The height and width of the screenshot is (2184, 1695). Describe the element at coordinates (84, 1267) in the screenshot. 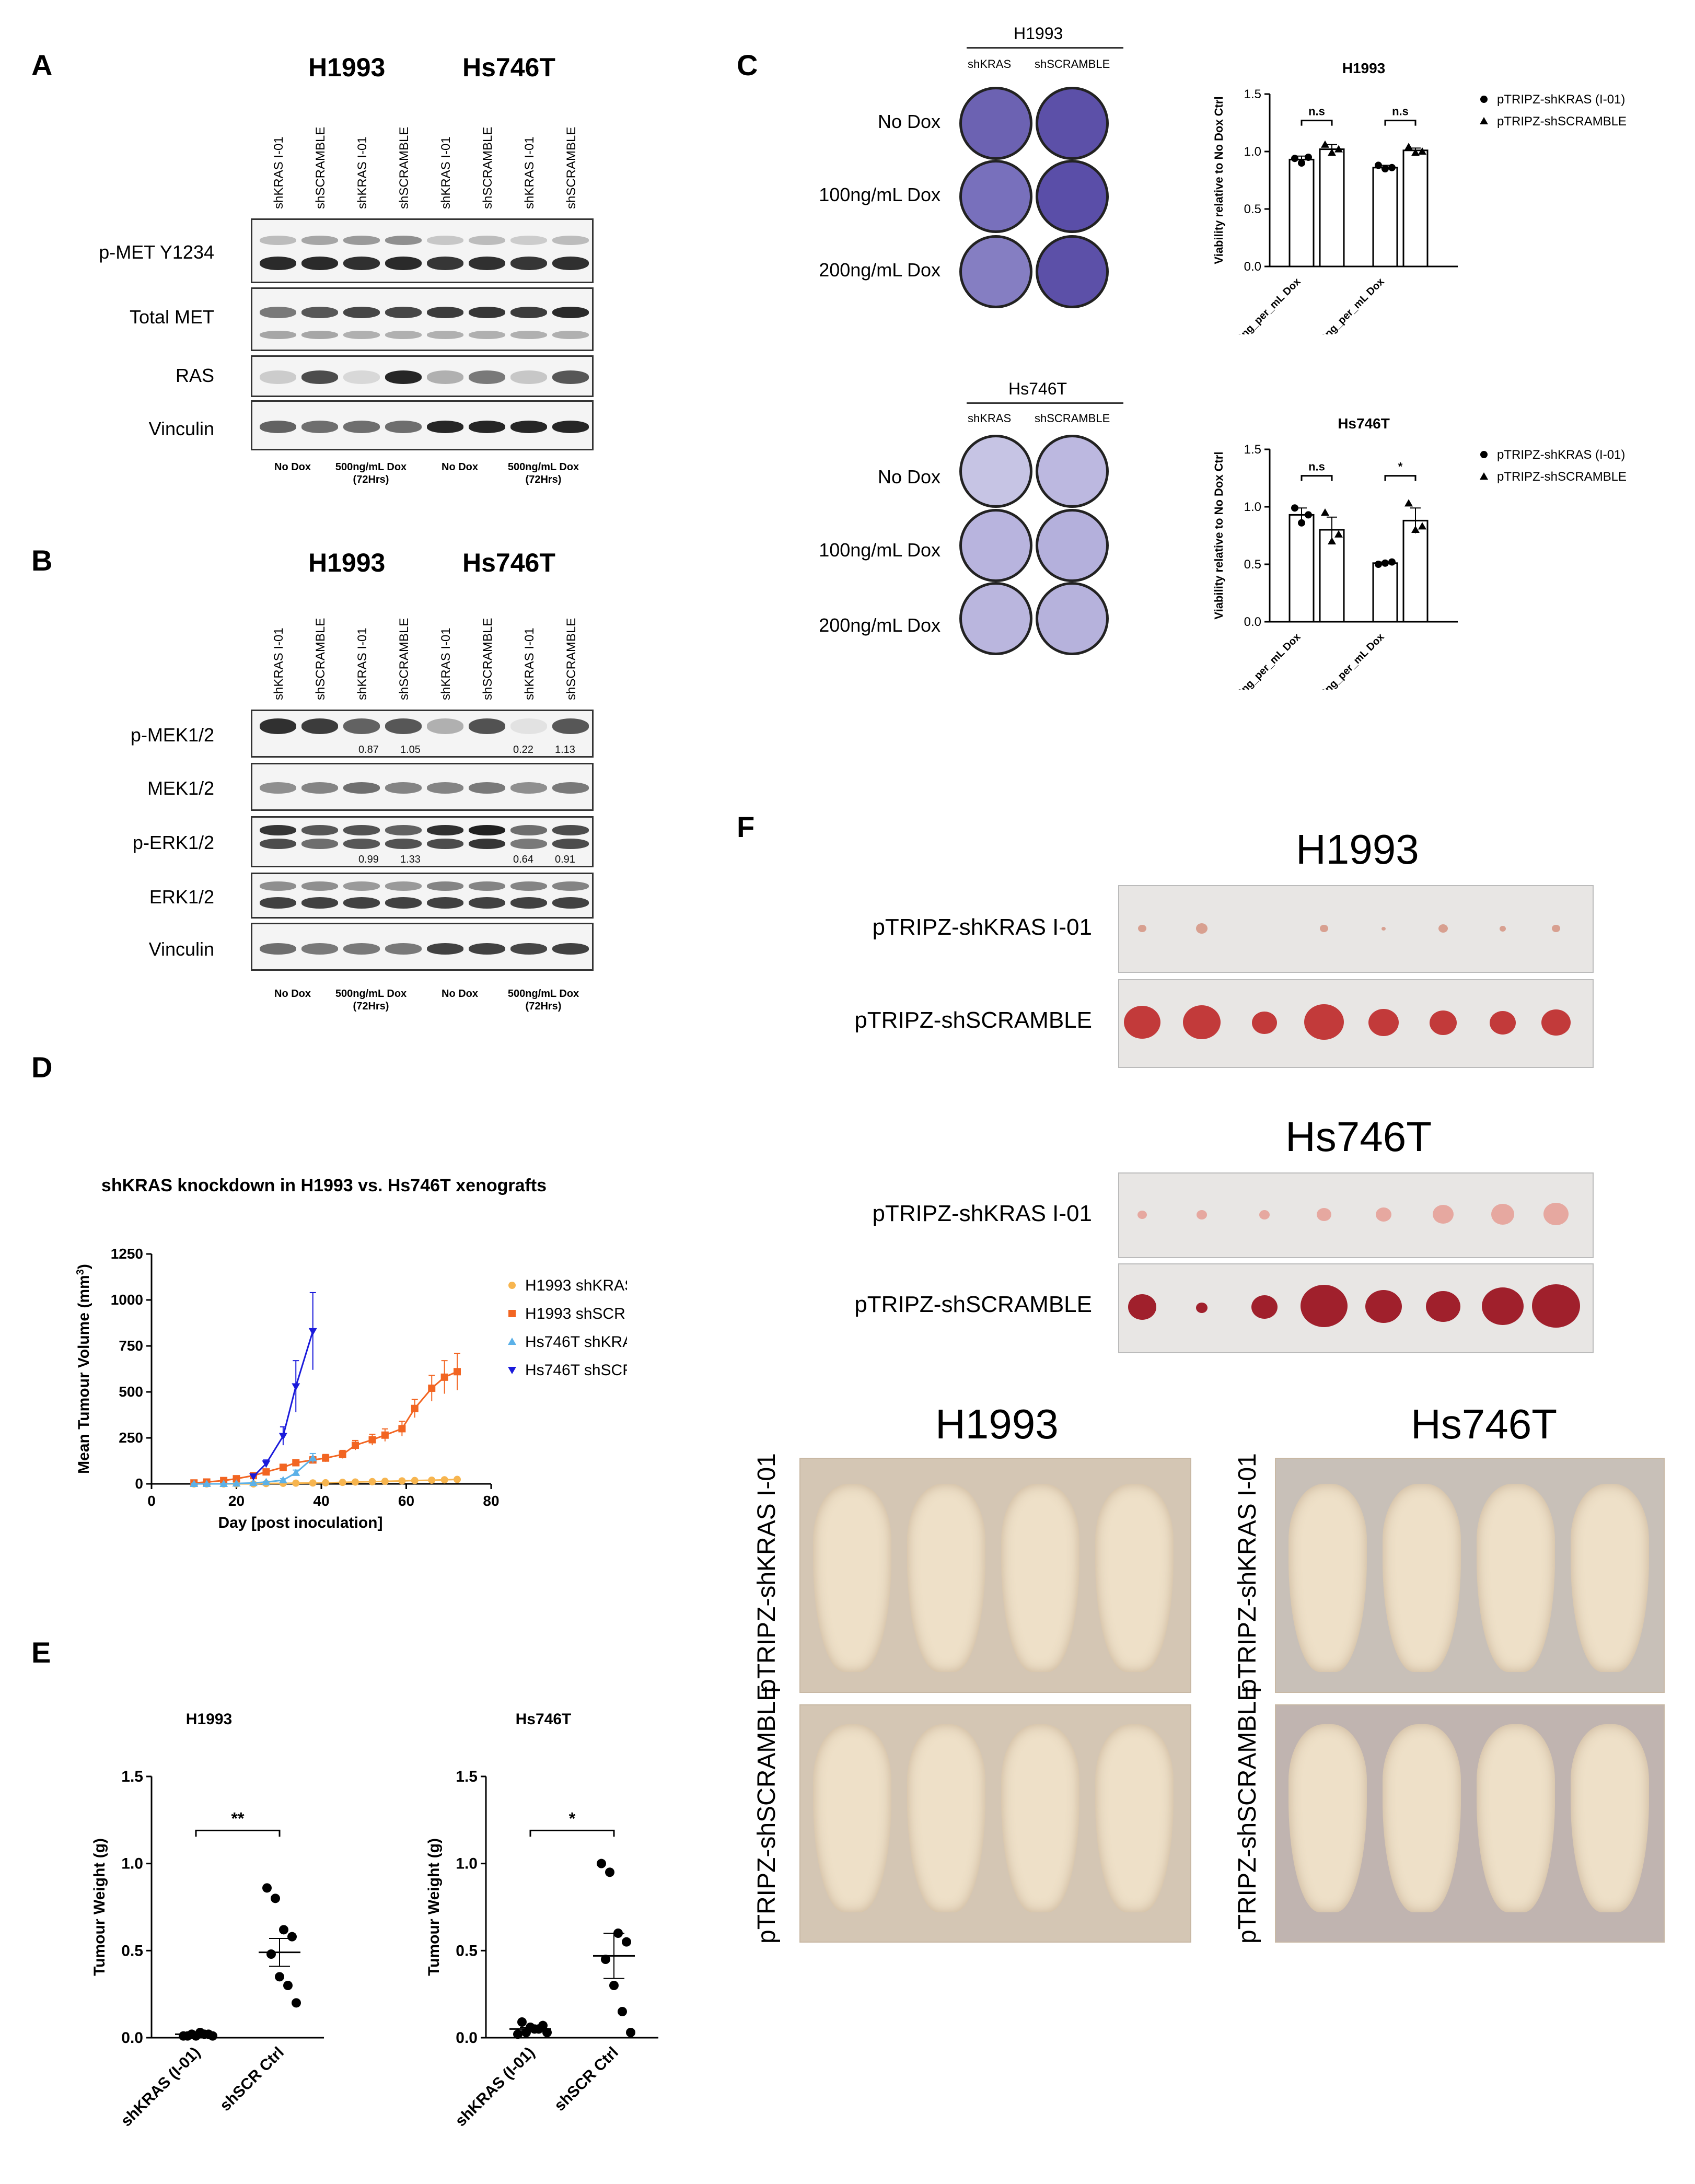

I see `chart-d-ylabel-end: )` at that location.